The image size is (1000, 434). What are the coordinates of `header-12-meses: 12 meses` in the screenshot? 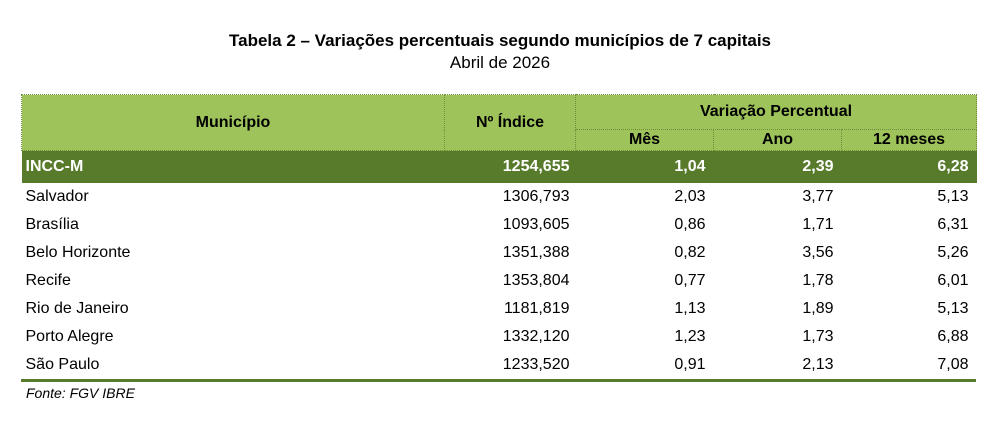 It's located at (909, 140).